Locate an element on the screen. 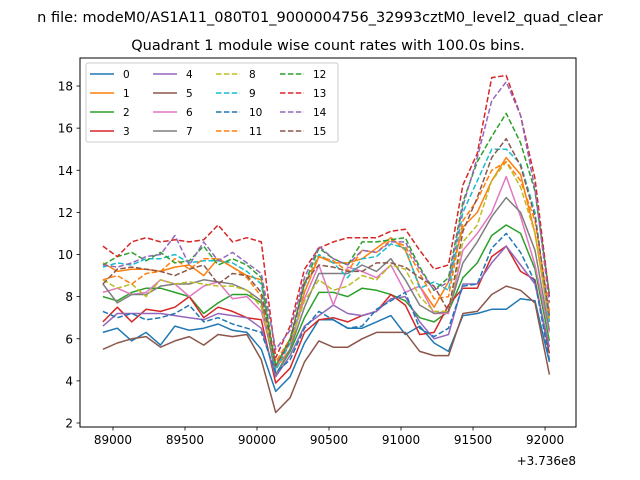  legend-label-2: 2 is located at coordinates (126, 113).